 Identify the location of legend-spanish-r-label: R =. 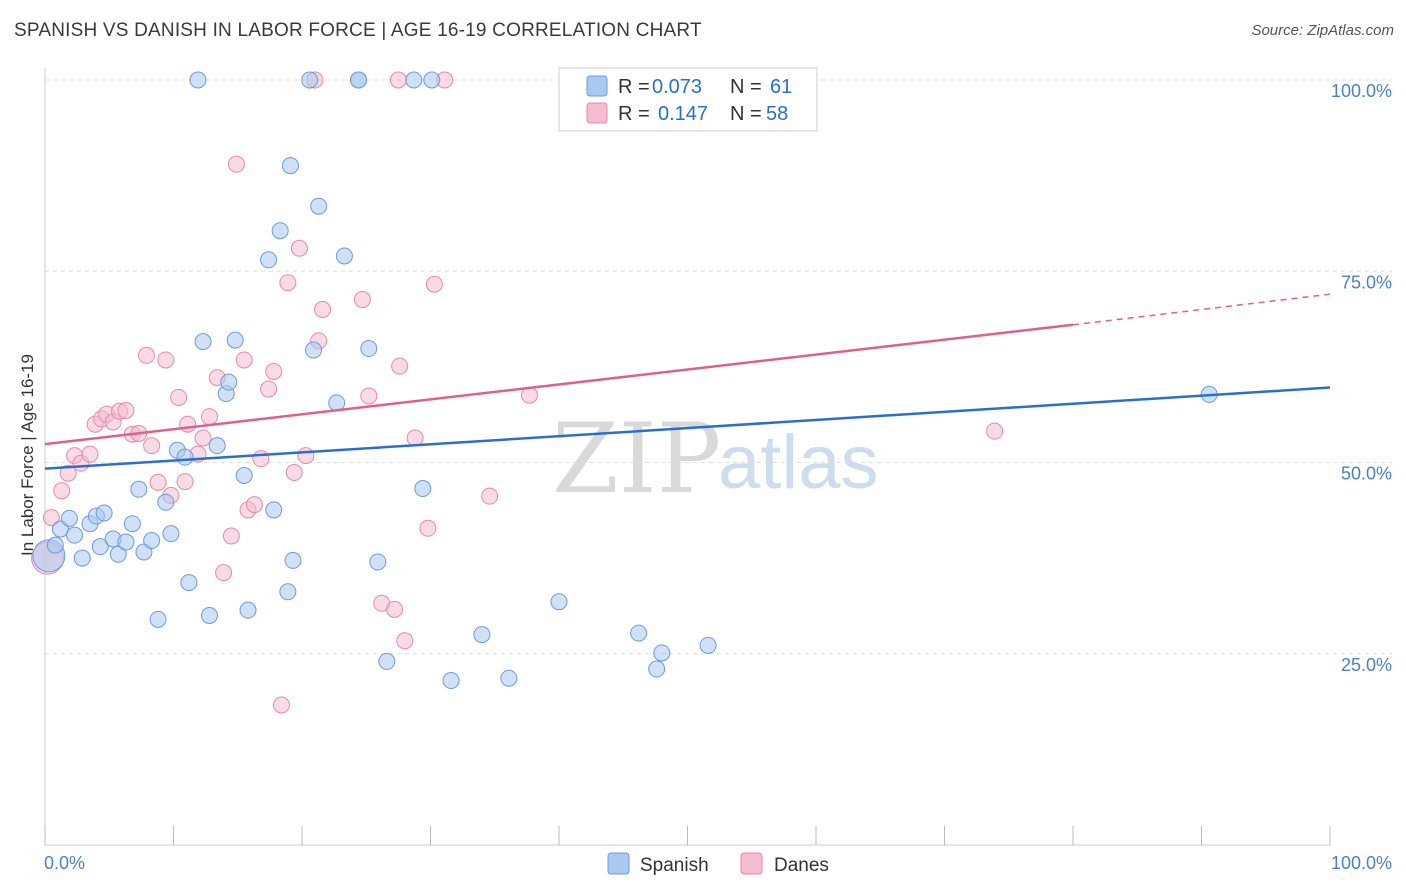
(634, 87).